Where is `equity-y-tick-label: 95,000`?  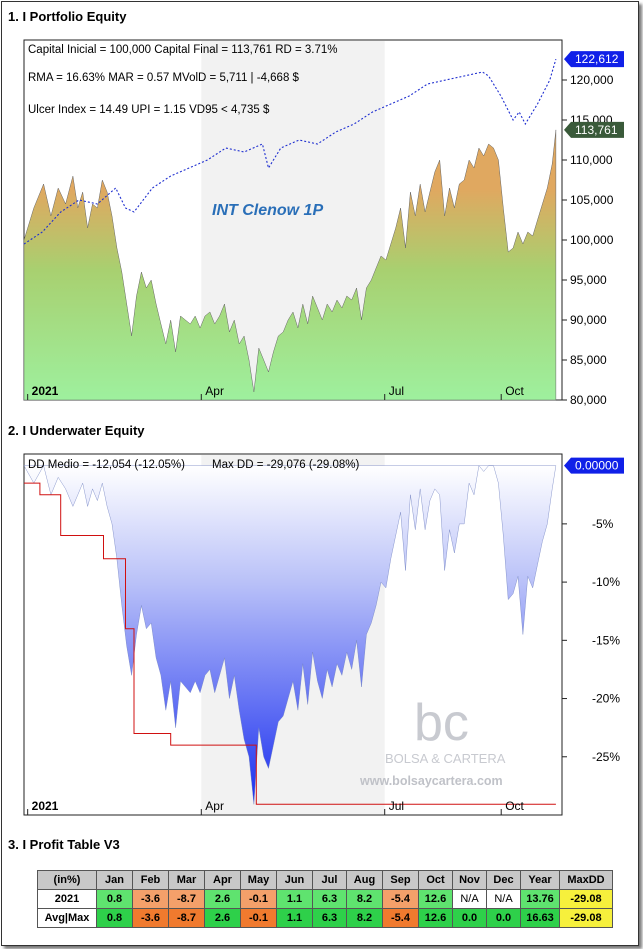 equity-y-tick-label: 95,000 is located at coordinates (588, 280).